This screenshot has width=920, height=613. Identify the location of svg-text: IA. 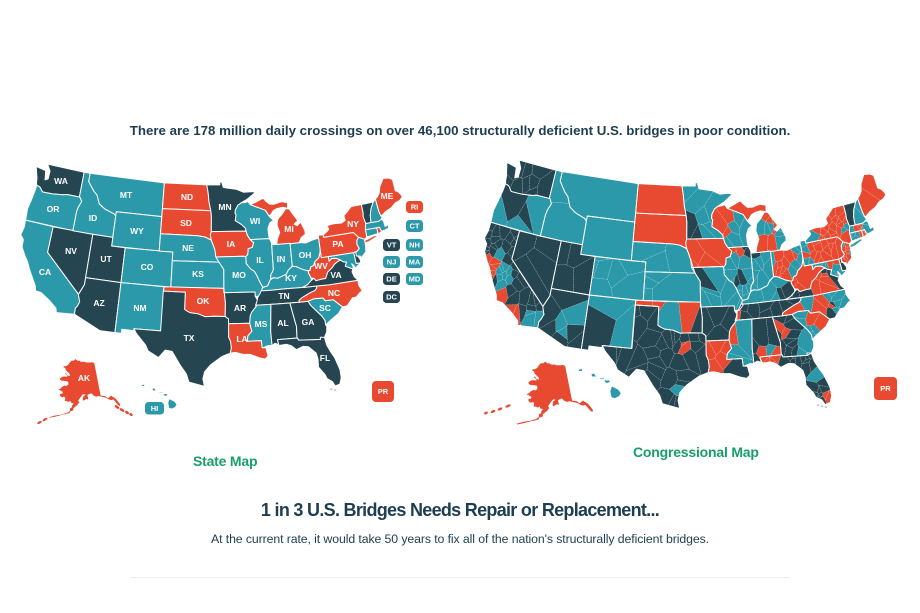
(231, 244).